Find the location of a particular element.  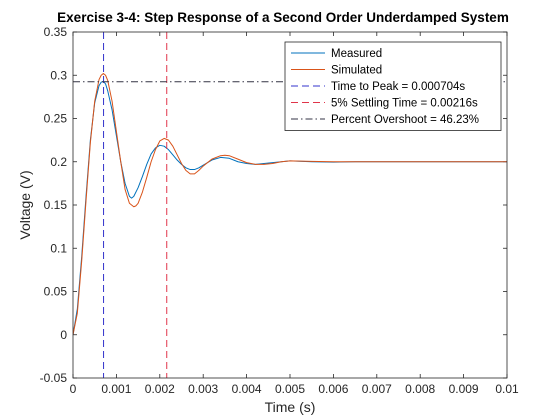

legend-entry-label: 5% Settling Time = 0.00216s is located at coordinates (404, 104).